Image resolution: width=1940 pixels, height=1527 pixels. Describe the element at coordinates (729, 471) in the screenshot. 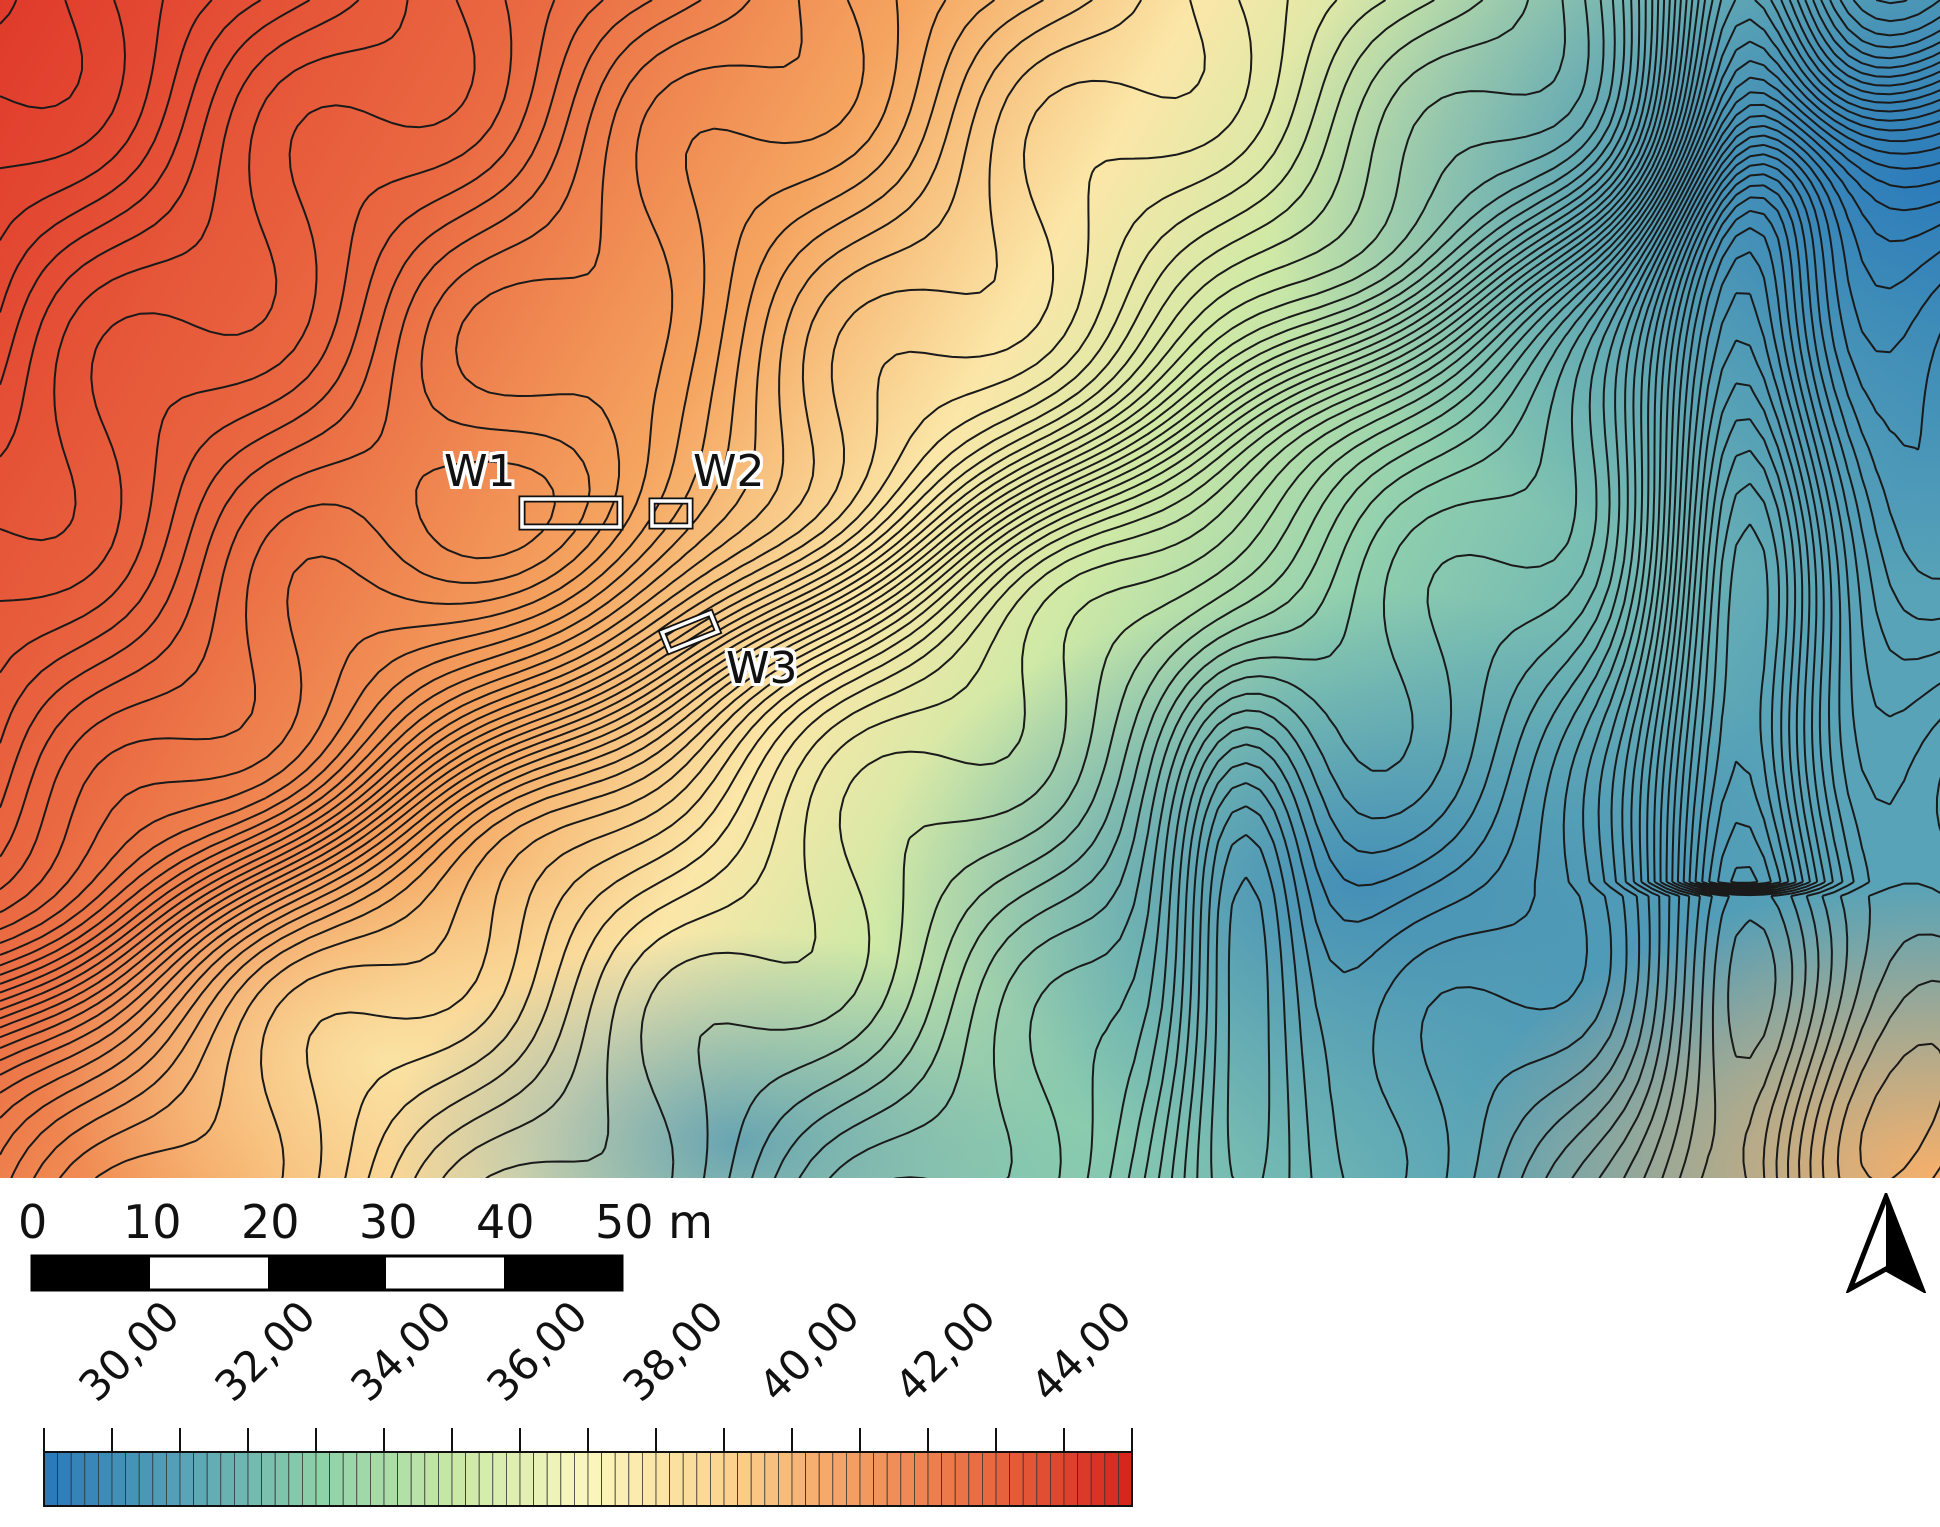

I see `site-label-w2: W2` at that location.